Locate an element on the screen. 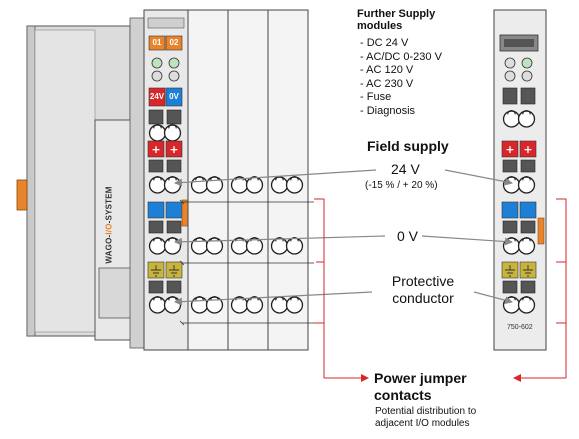  label-0v: 0 V is located at coordinates (408, 236).